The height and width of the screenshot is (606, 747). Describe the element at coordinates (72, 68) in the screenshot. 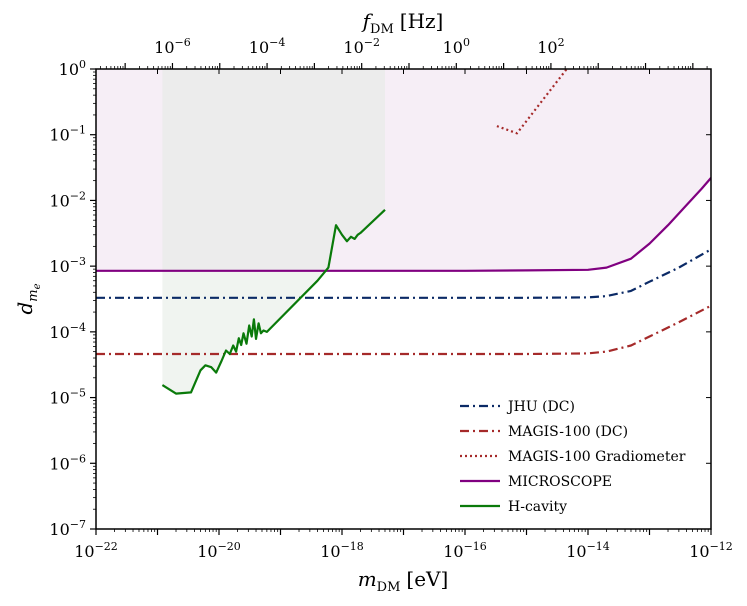

I see `y-tick-label: 10⁰` at that location.